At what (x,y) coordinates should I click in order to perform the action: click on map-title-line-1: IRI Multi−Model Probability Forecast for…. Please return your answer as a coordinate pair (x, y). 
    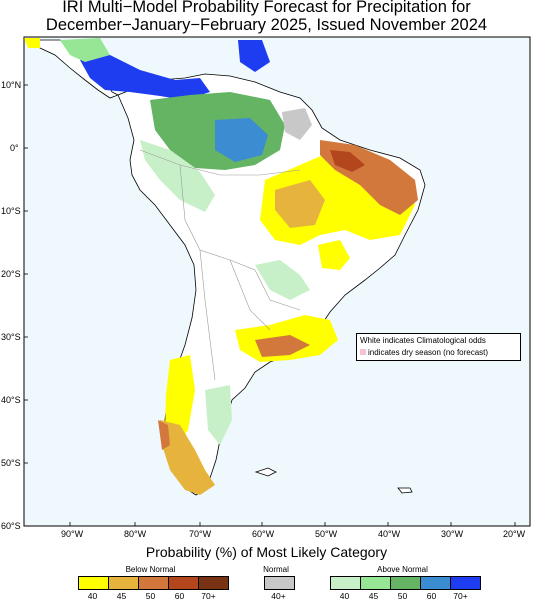
    Looking at the image, I should click on (266, 8).